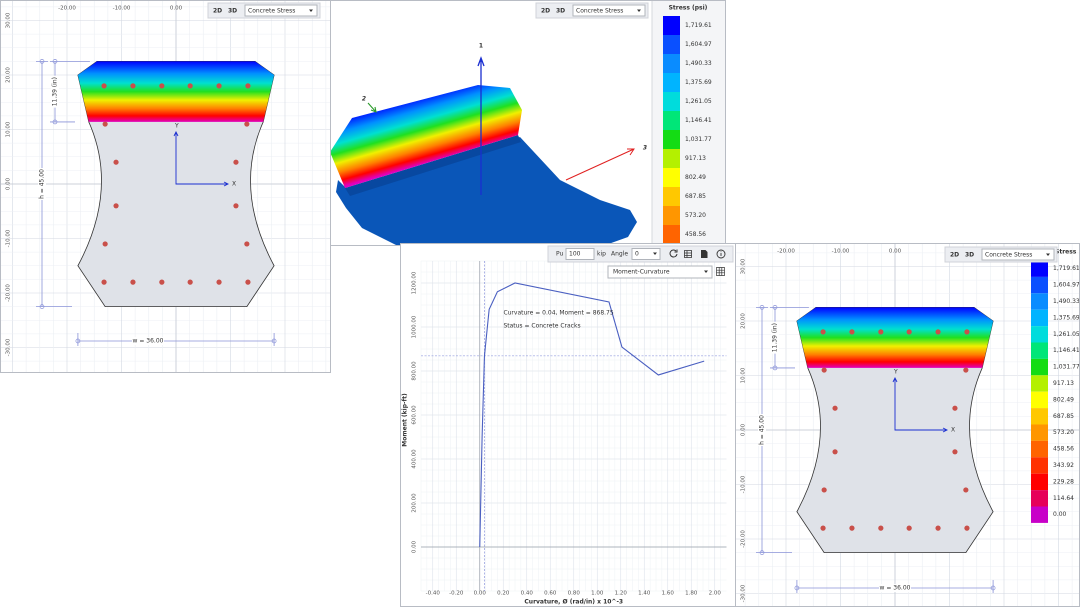 This screenshot has height=607, width=1080. What do you see at coordinates (721, 254) in the screenshot?
I see `info-icon` at bounding box center [721, 254].